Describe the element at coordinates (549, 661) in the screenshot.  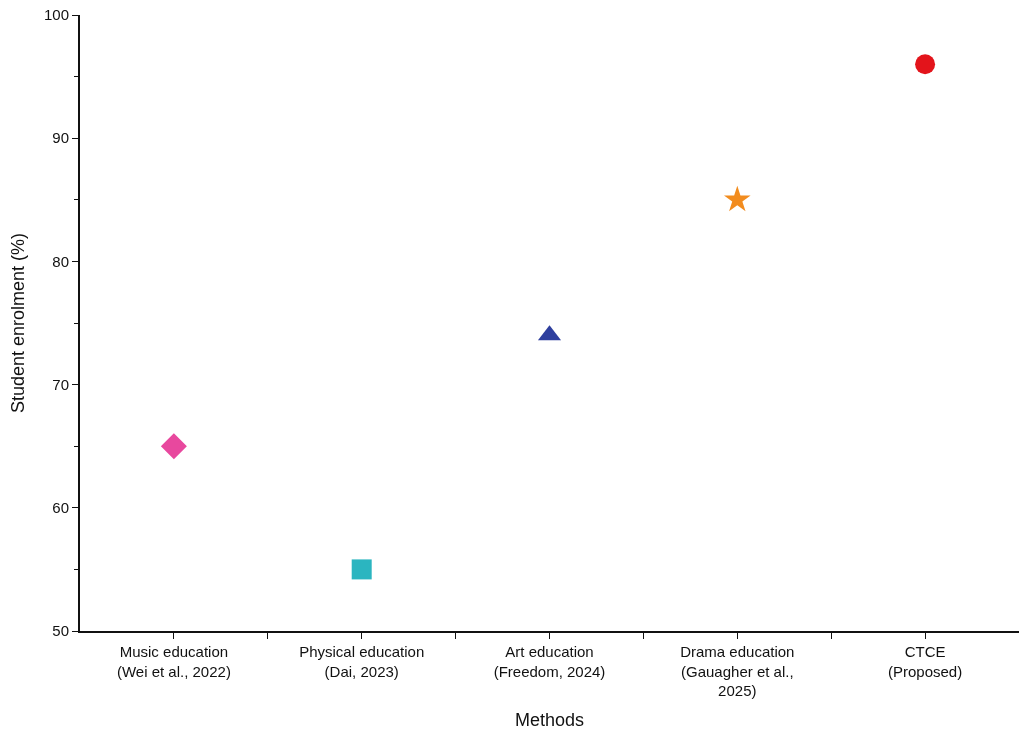
I see `x-tick-label: Art education (Freedom, 2024)` at that location.